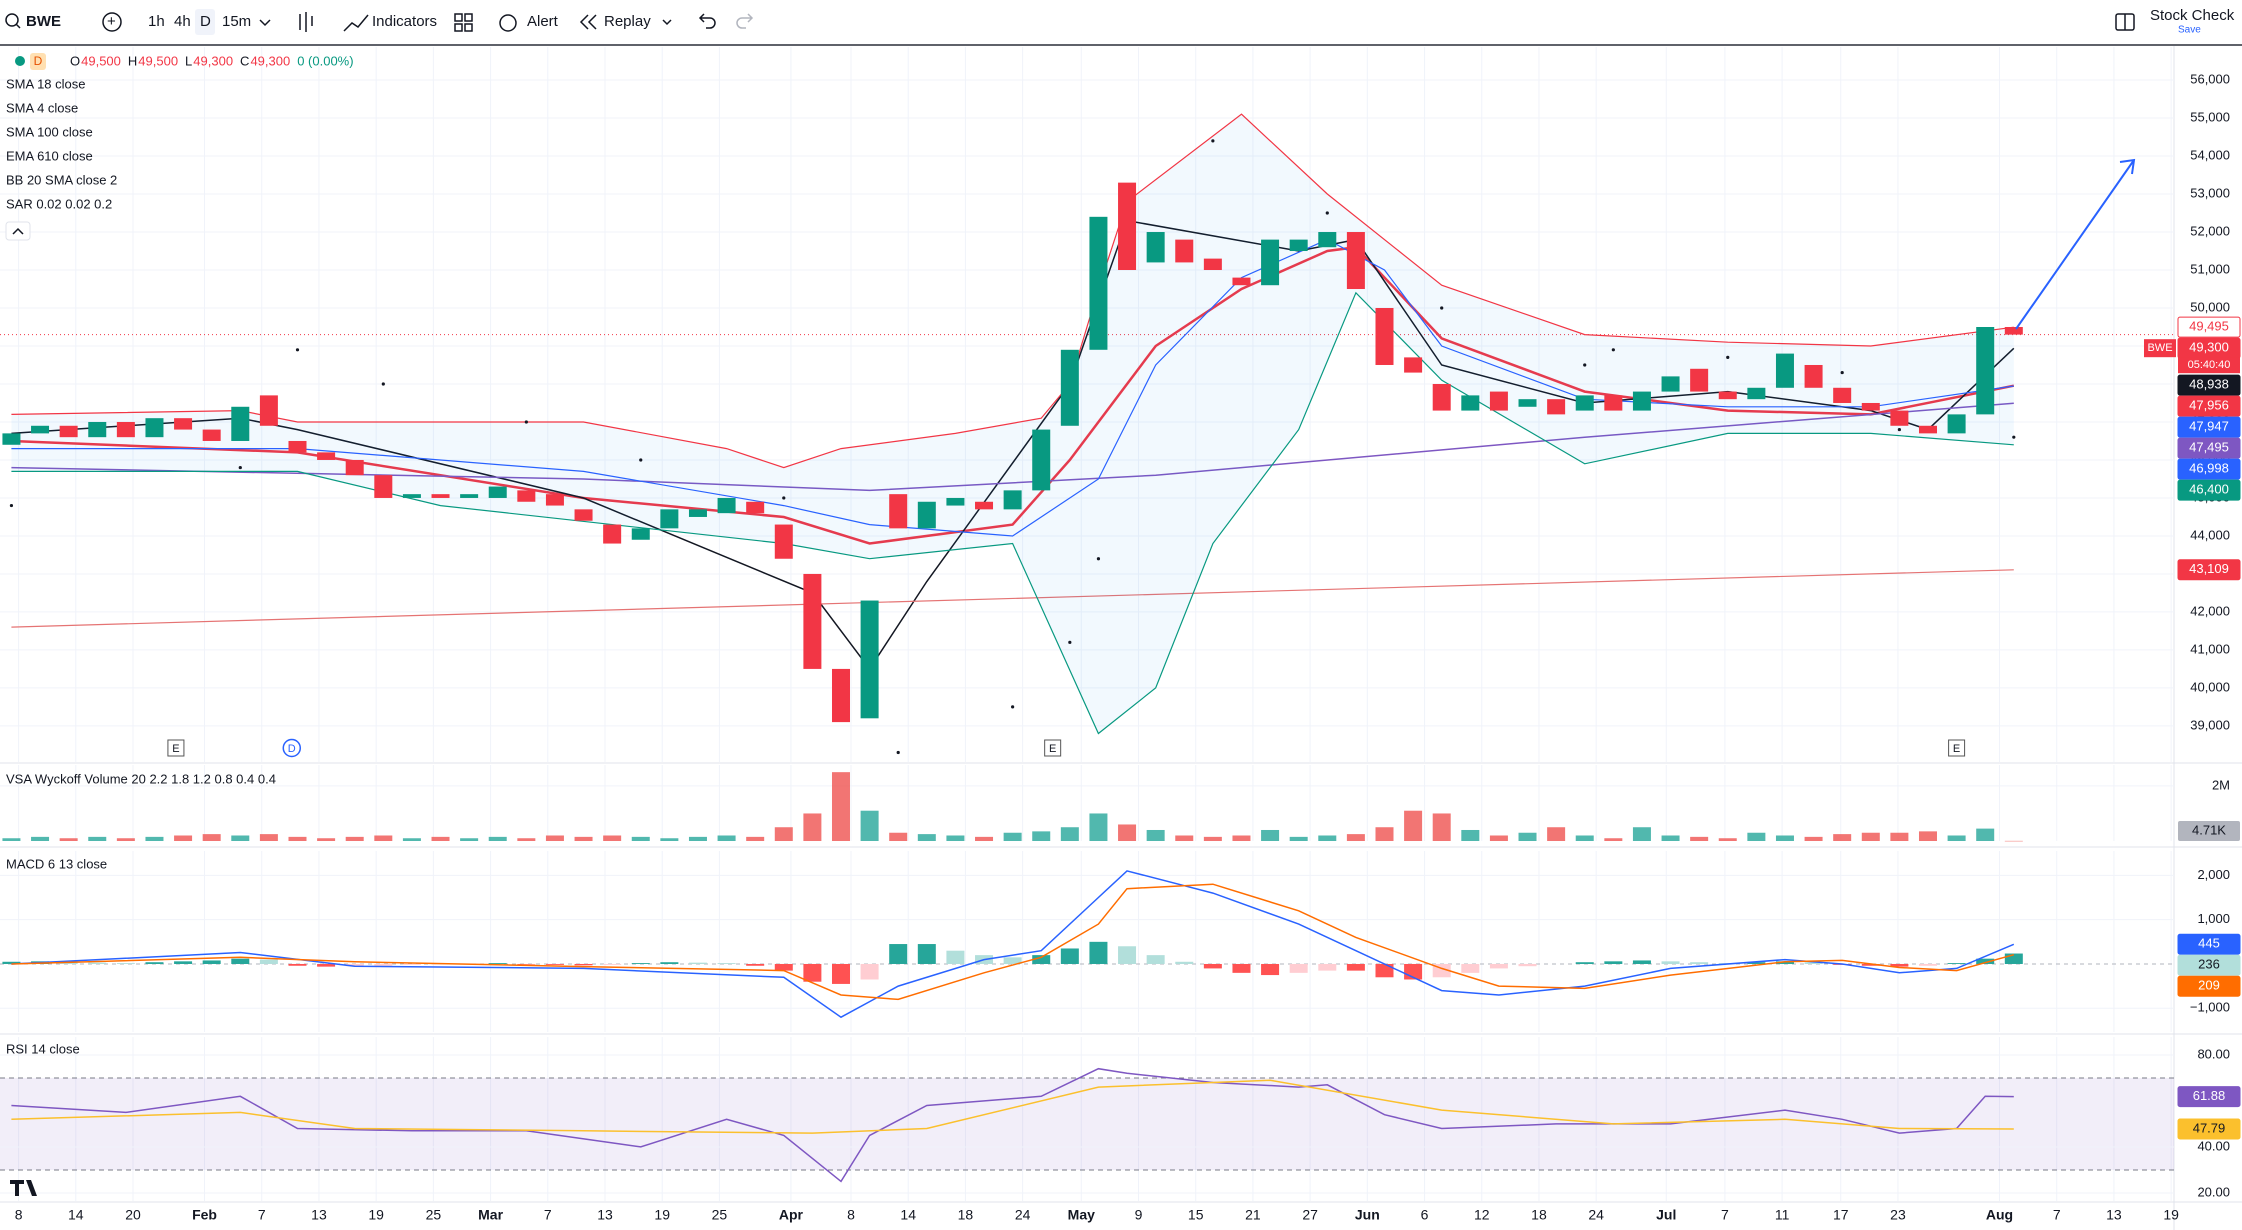 Image resolution: width=2242 pixels, height=1230 pixels. I want to click on legend-dot, so click(20, 61).